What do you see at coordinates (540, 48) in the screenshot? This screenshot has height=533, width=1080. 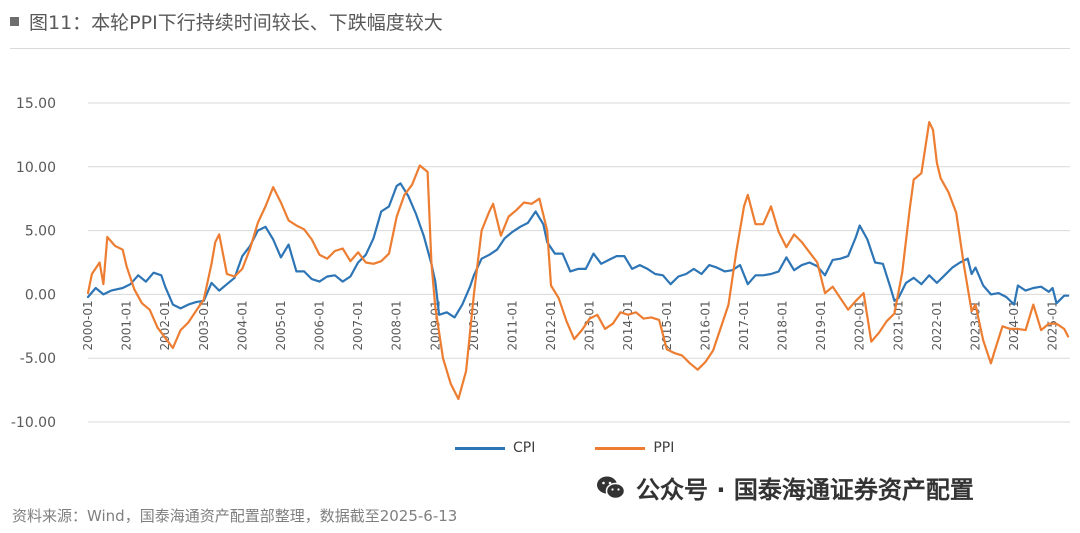 I see `title-divider` at bounding box center [540, 48].